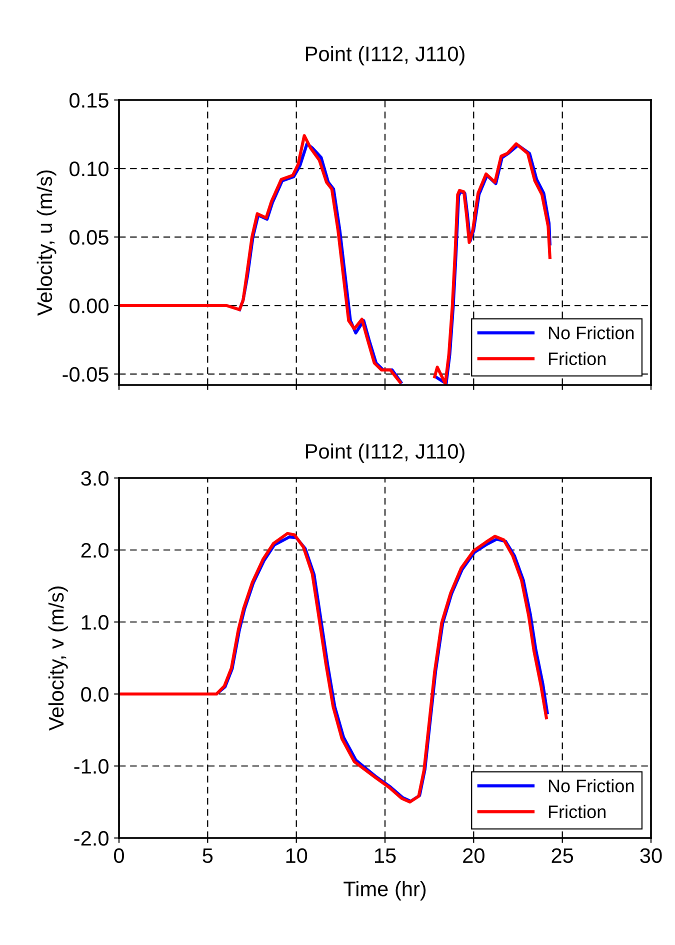  I want to click on y-tick-label: 0.05, so click(89, 237).